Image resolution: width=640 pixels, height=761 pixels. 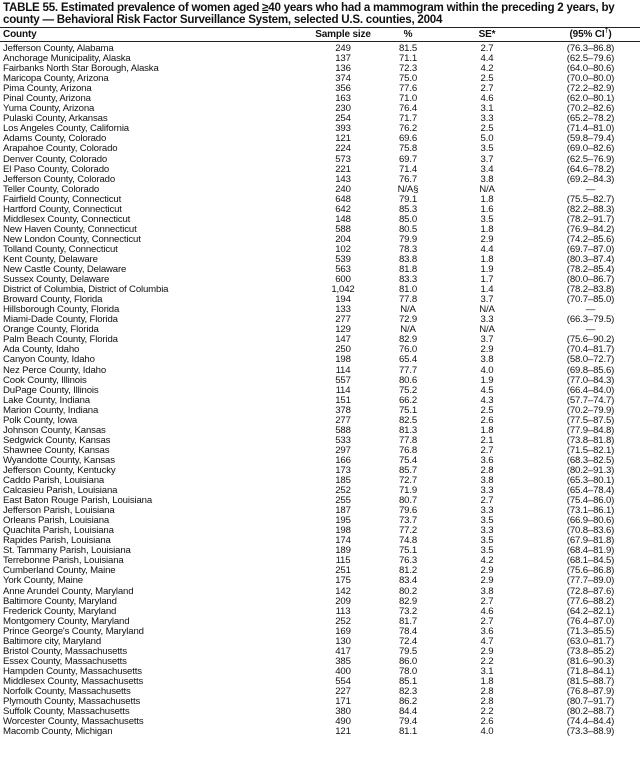 I want to click on cell-percent: 71.0, so click(x=408, y=99).